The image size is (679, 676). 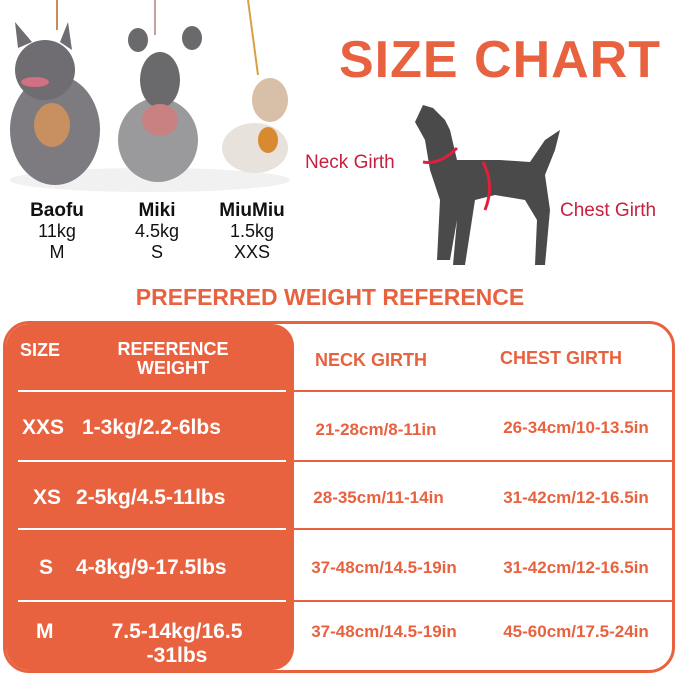 I want to click on weight-line2: -31lbs, so click(x=177, y=655).